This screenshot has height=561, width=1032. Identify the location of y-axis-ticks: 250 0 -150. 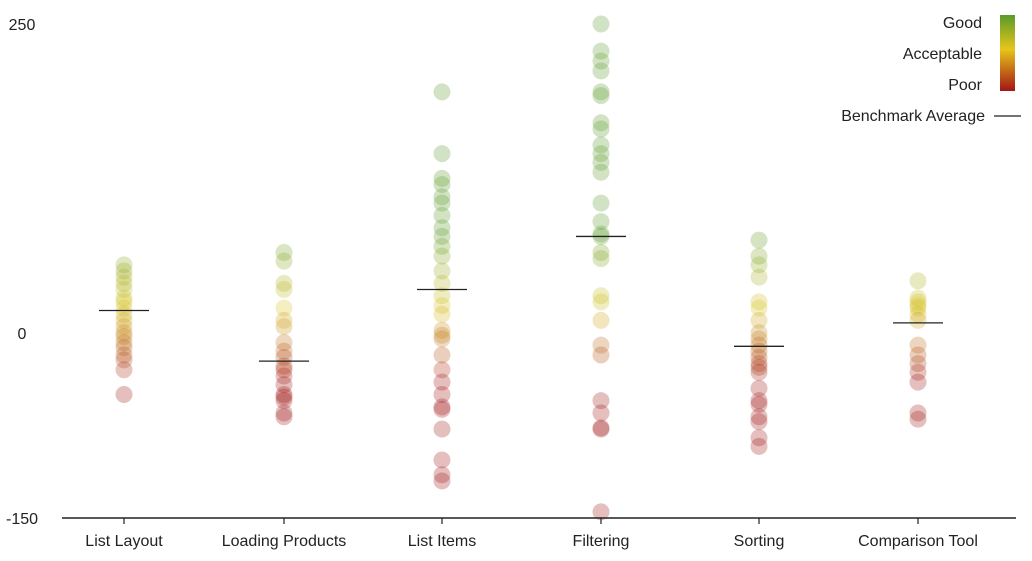
(22, 272).